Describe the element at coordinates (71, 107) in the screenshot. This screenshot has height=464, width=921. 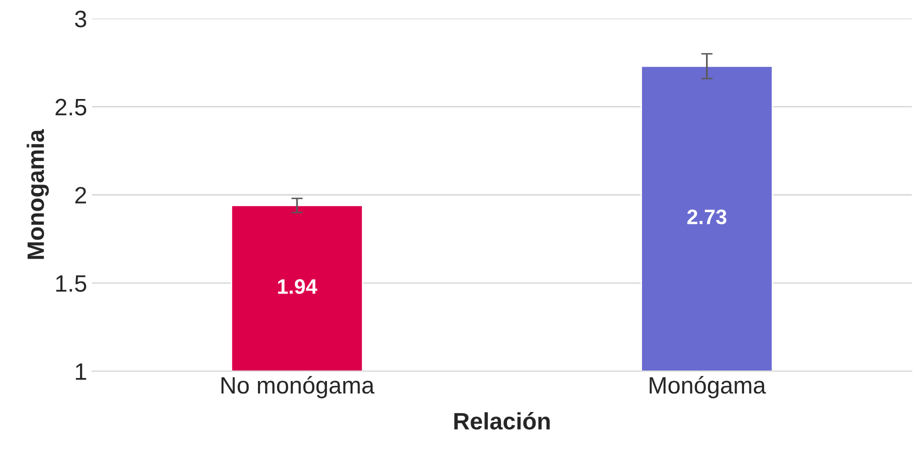
I see `y-tick-label: 2.5` at that location.